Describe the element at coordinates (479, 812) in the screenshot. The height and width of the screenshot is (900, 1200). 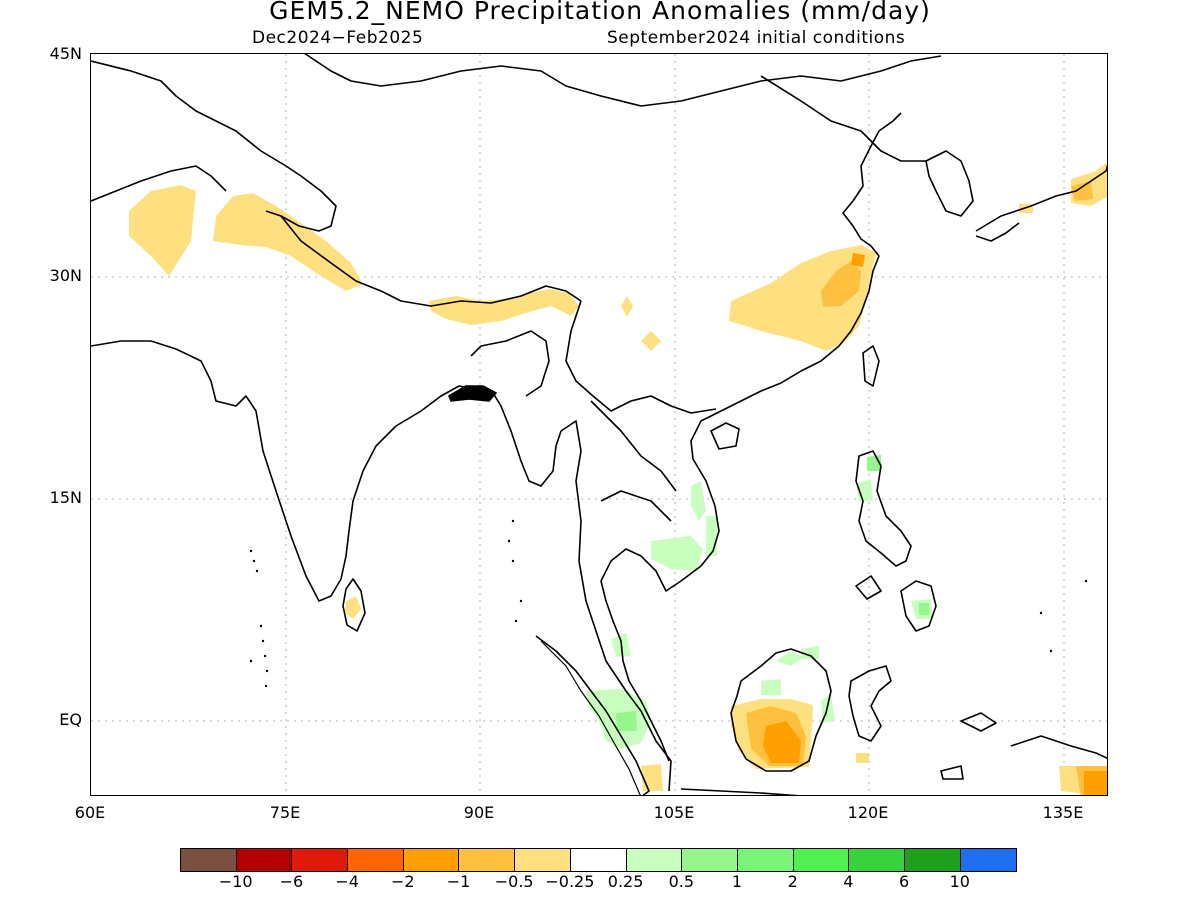
I see `lon-label-90e: 90E` at that location.